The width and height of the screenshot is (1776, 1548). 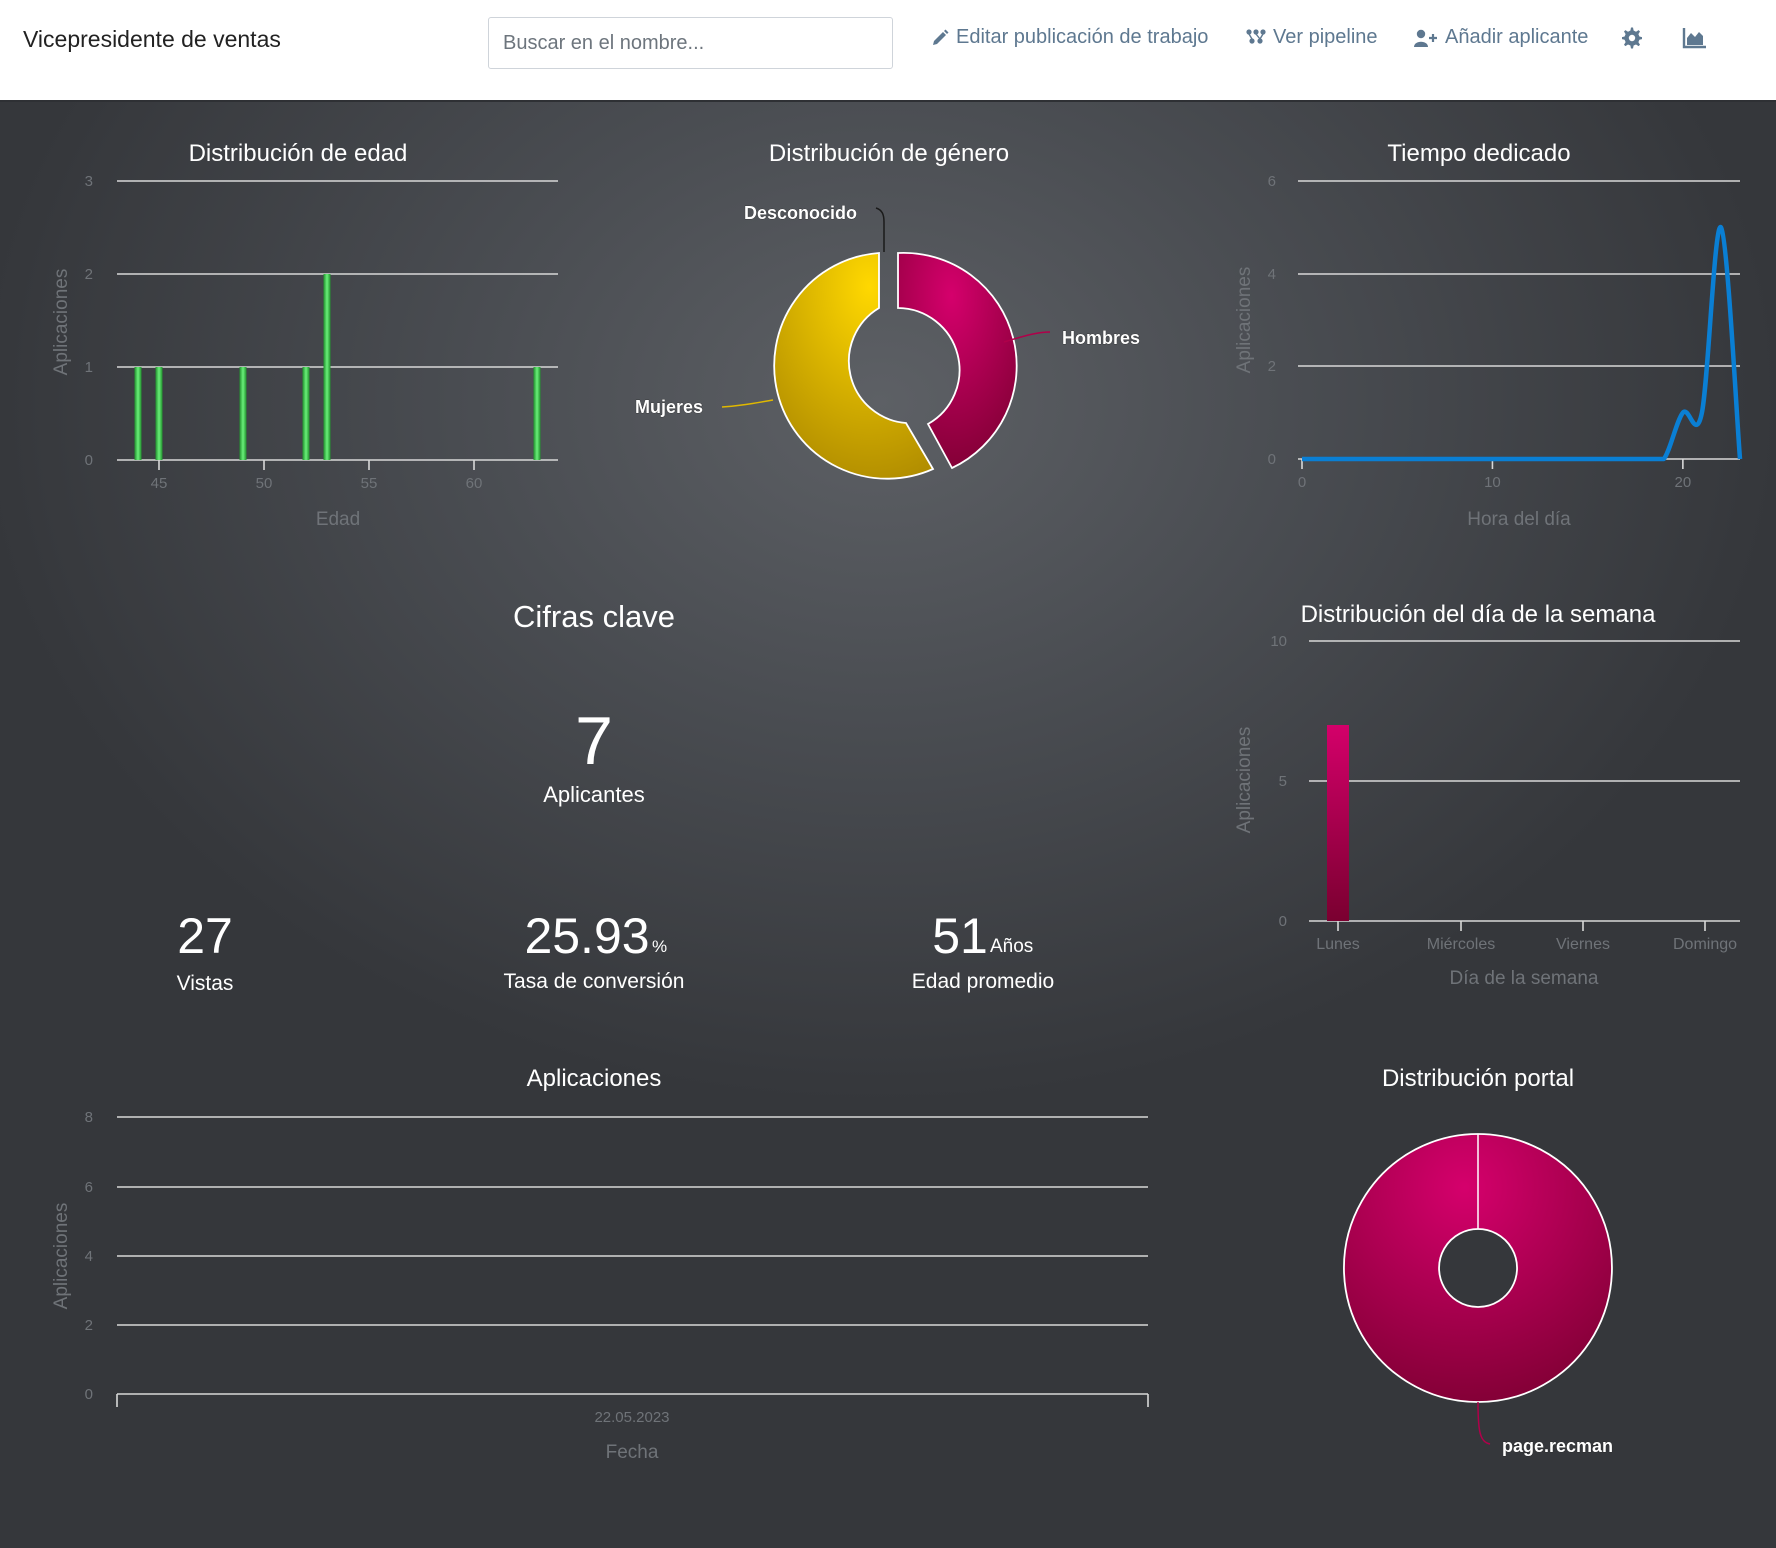 I want to click on portal-connector, so click(x=1484, y=1423).